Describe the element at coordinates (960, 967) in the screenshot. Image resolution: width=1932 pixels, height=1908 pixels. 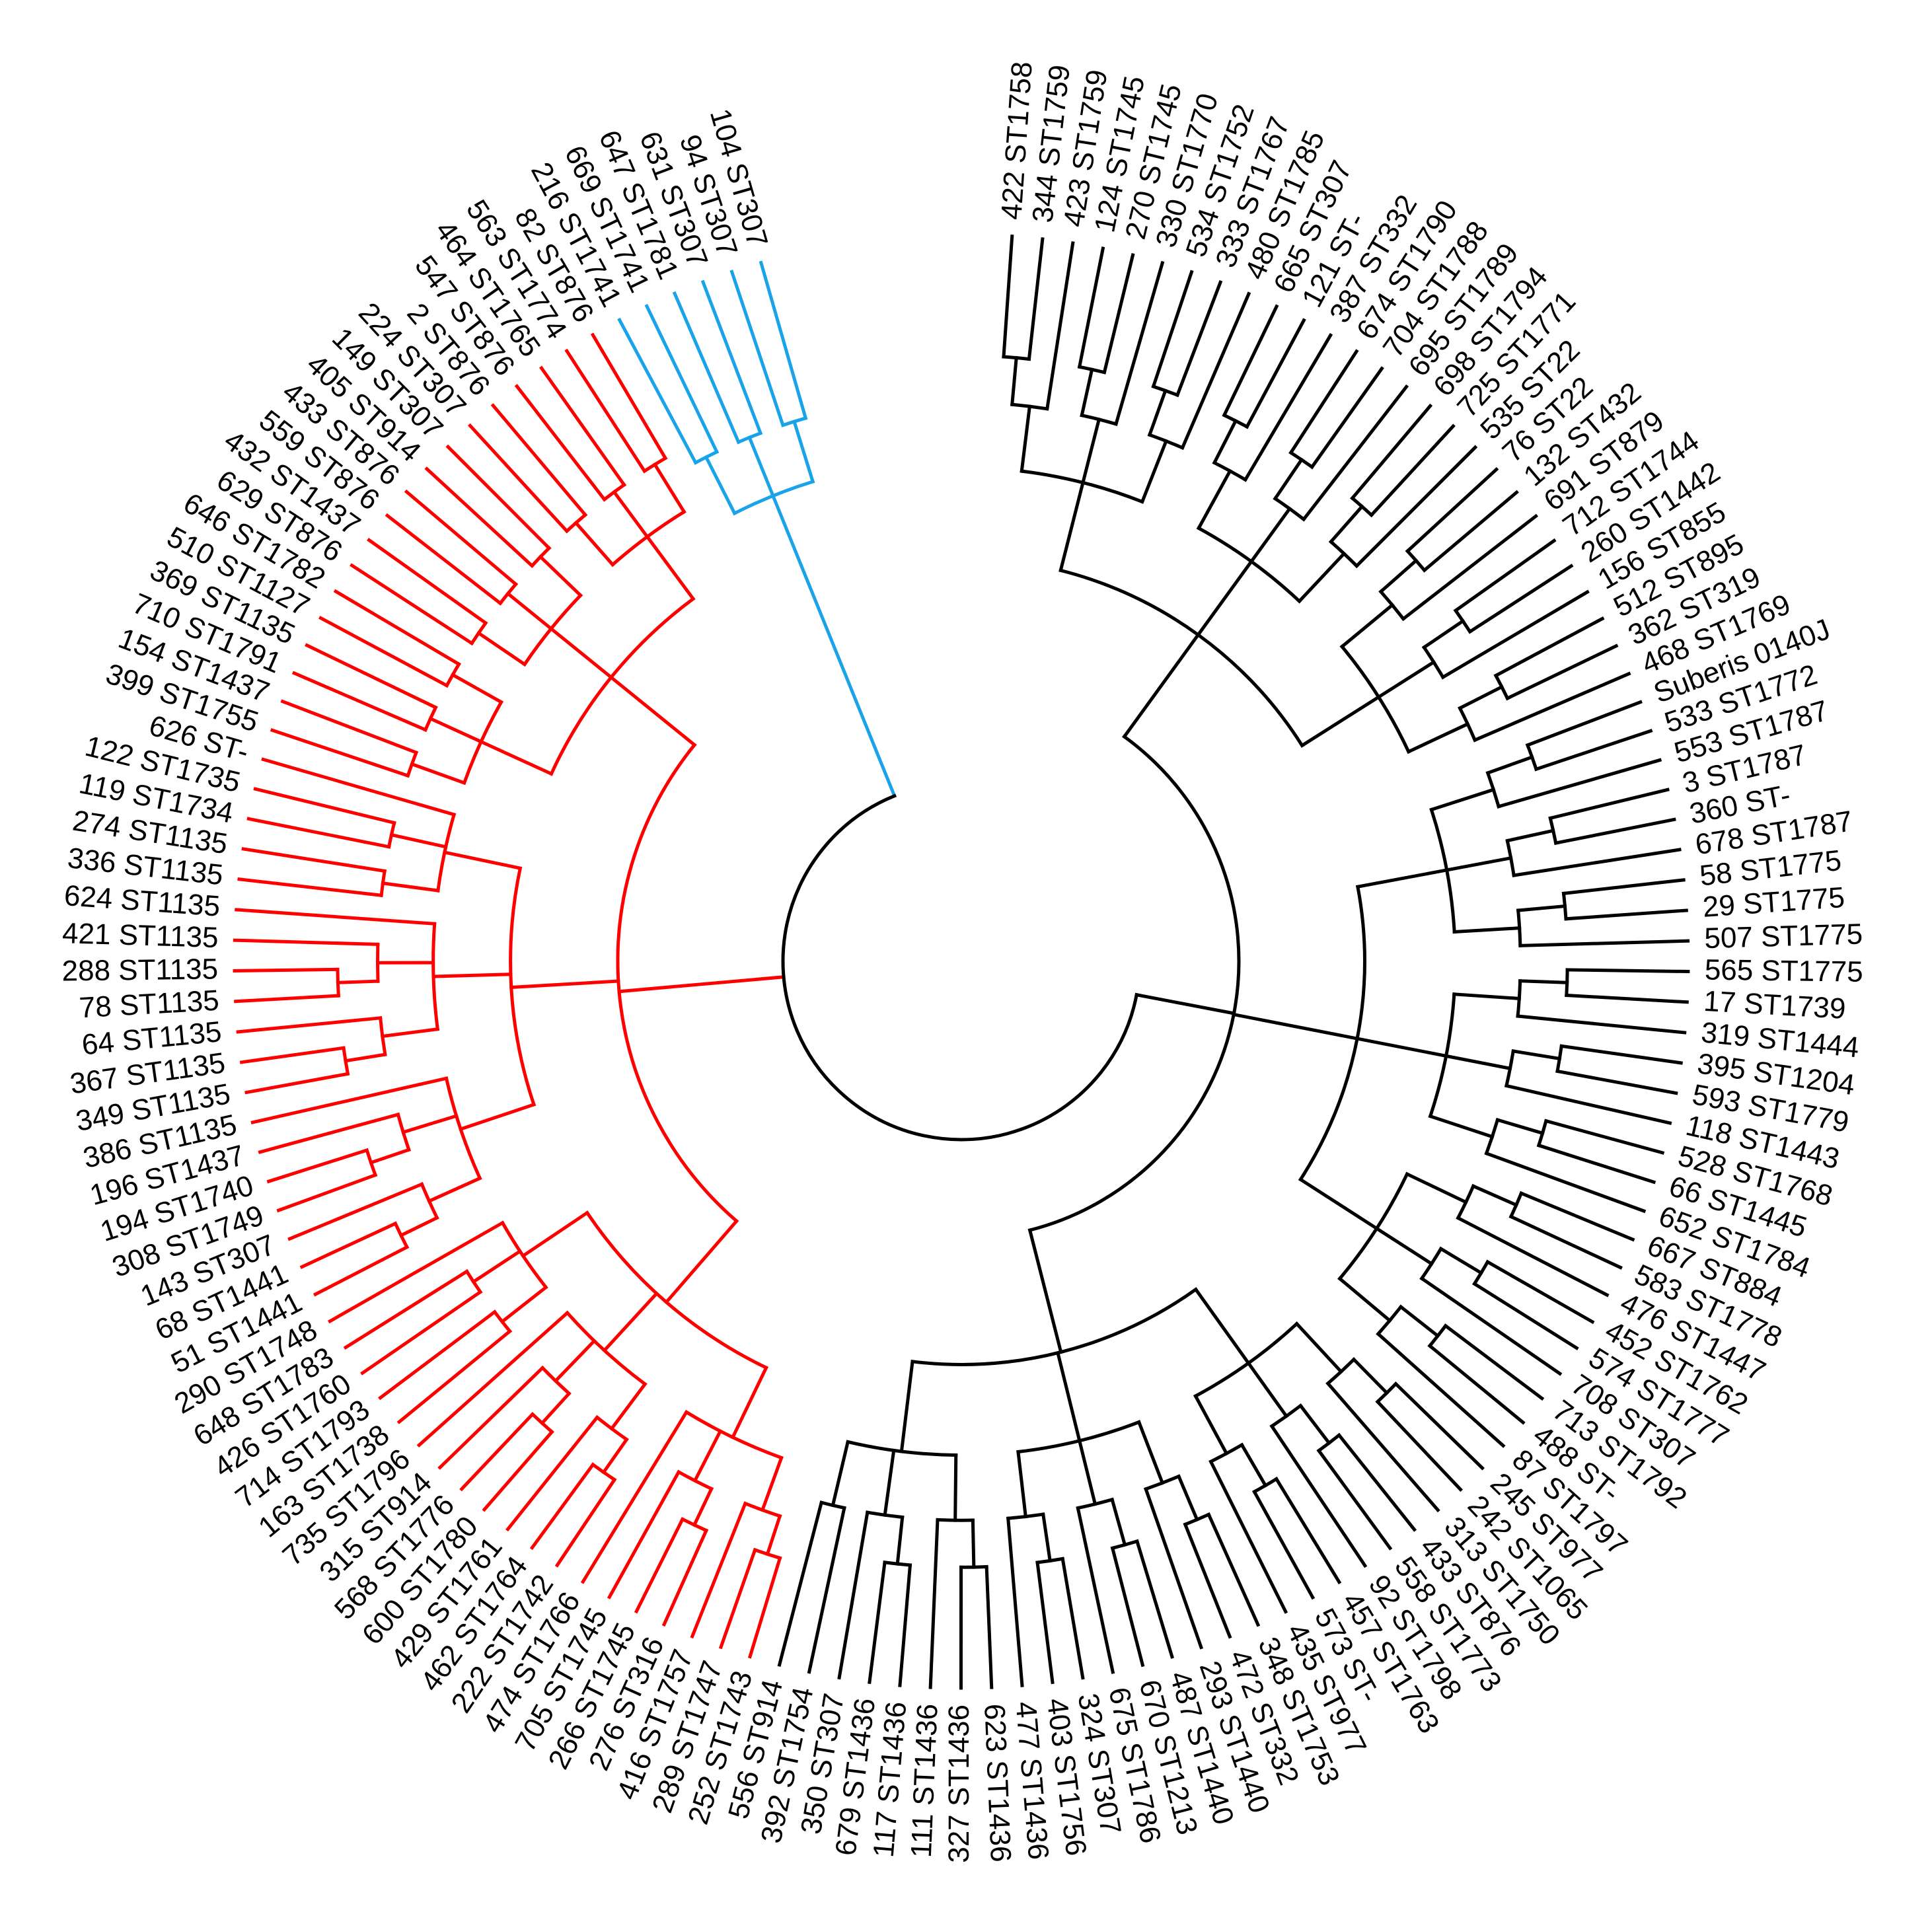
I see `root-arc` at that location.